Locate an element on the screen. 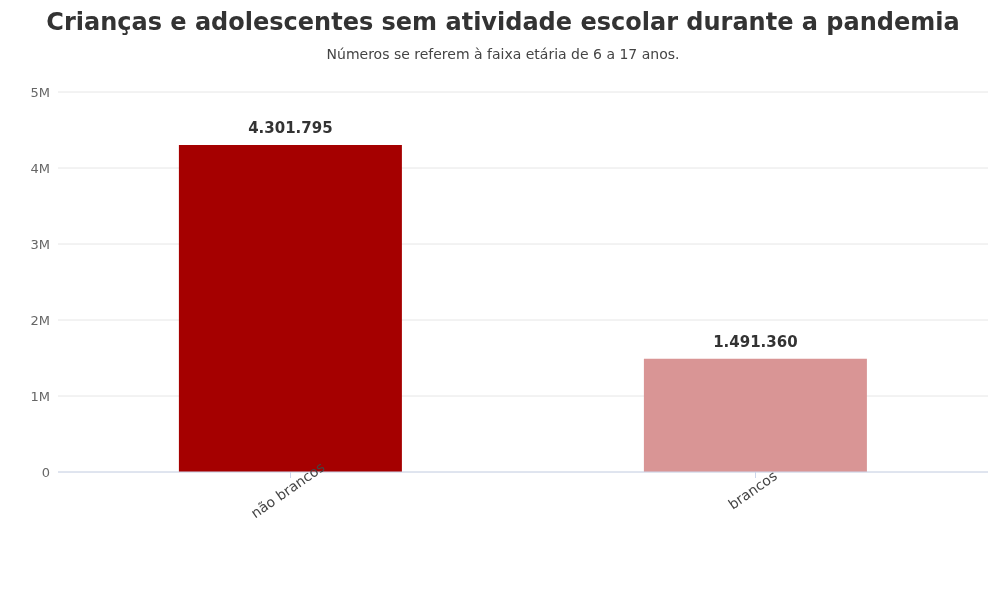 This screenshot has width=1006, height=600. y-tick-label: 4M is located at coordinates (40, 168).